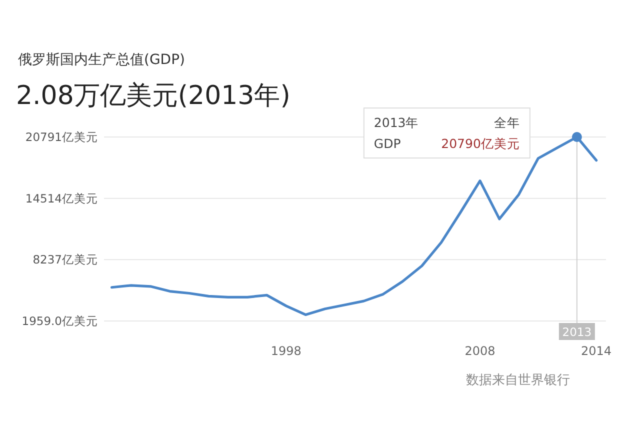 This screenshot has height=434, width=640. Describe the element at coordinates (61, 137) in the screenshot. I see `y-tick-label: 20791亿美元` at that location.